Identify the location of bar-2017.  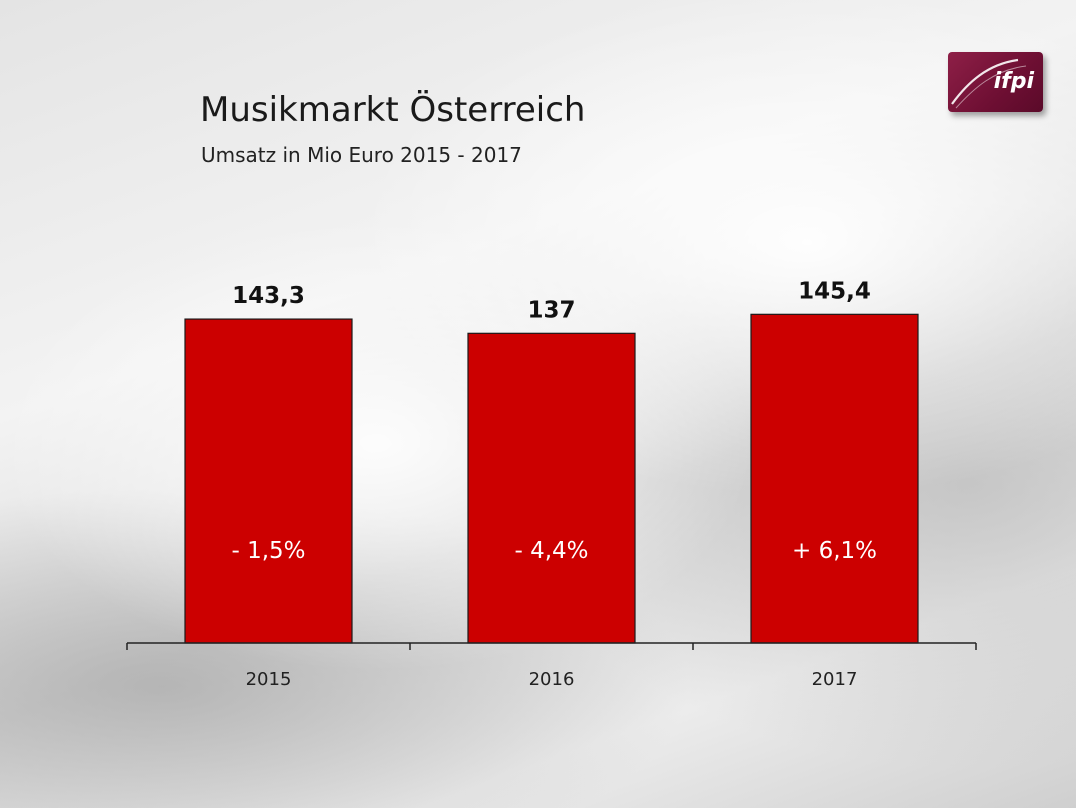
(834, 478).